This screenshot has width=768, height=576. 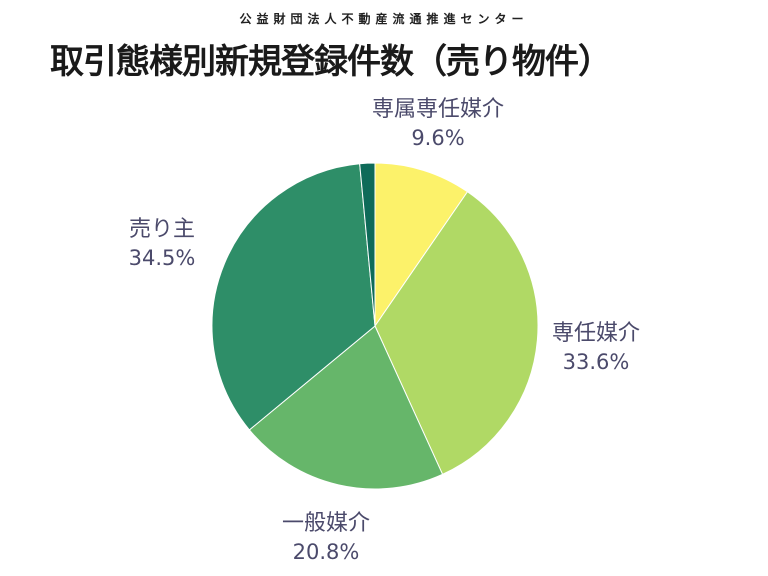 I want to click on slice-label-3: 売り主 34.5%, so click(x=162, y=243).